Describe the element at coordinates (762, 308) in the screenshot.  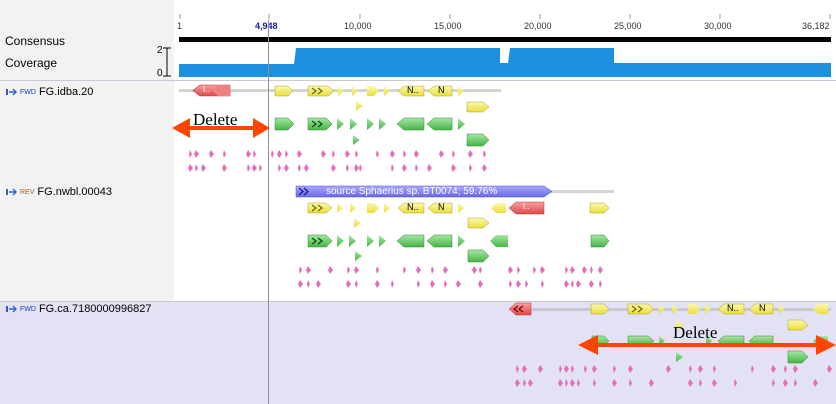
I see `feature-label: N` at that location.